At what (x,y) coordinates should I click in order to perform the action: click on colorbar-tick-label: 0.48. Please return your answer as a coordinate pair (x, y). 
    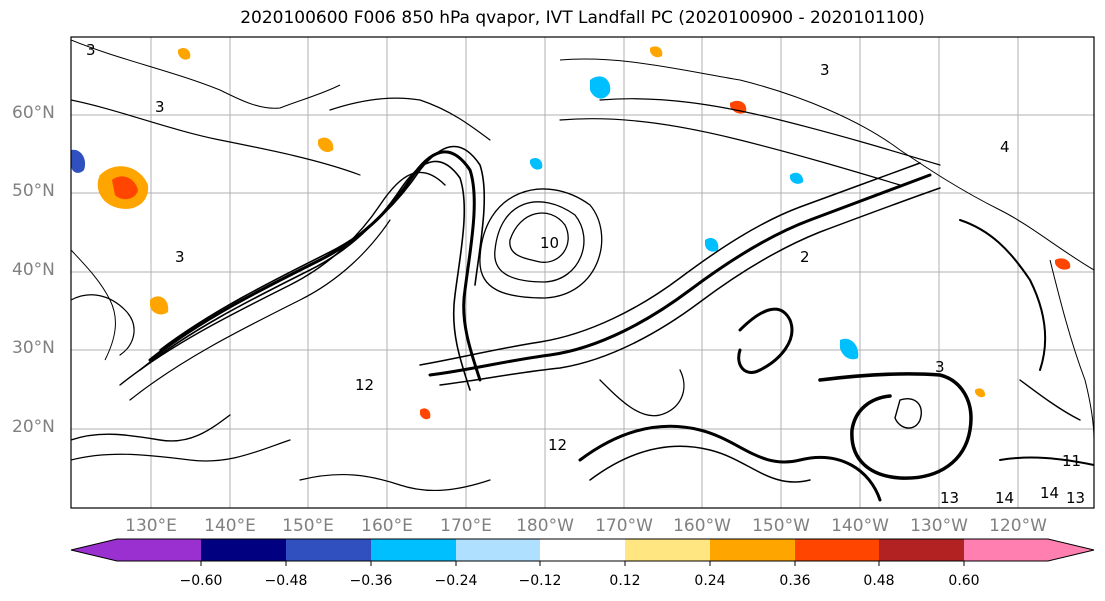
    Looking at the image, I should click on (879, 581).